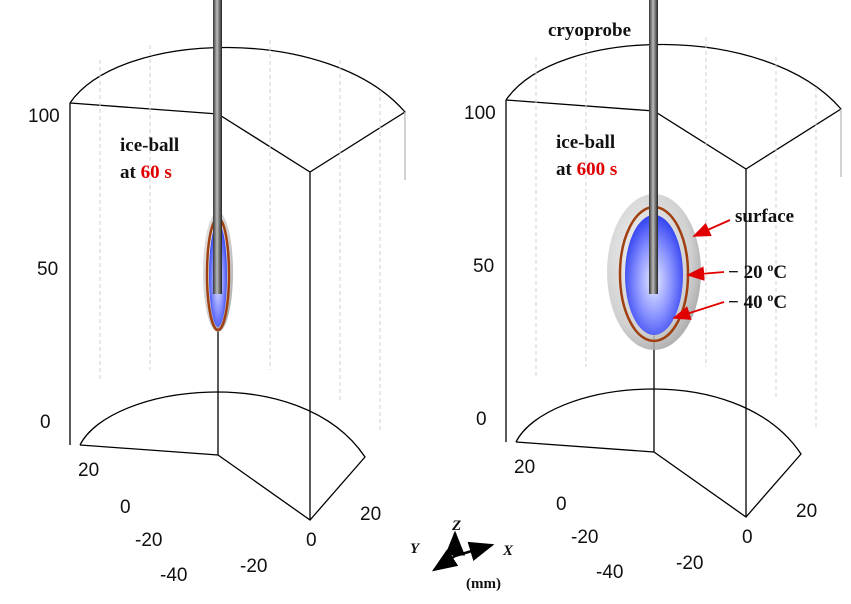 The height and width of the screenshot is (604, 851). I want to click on axis-z: Z, so click(456, 526).